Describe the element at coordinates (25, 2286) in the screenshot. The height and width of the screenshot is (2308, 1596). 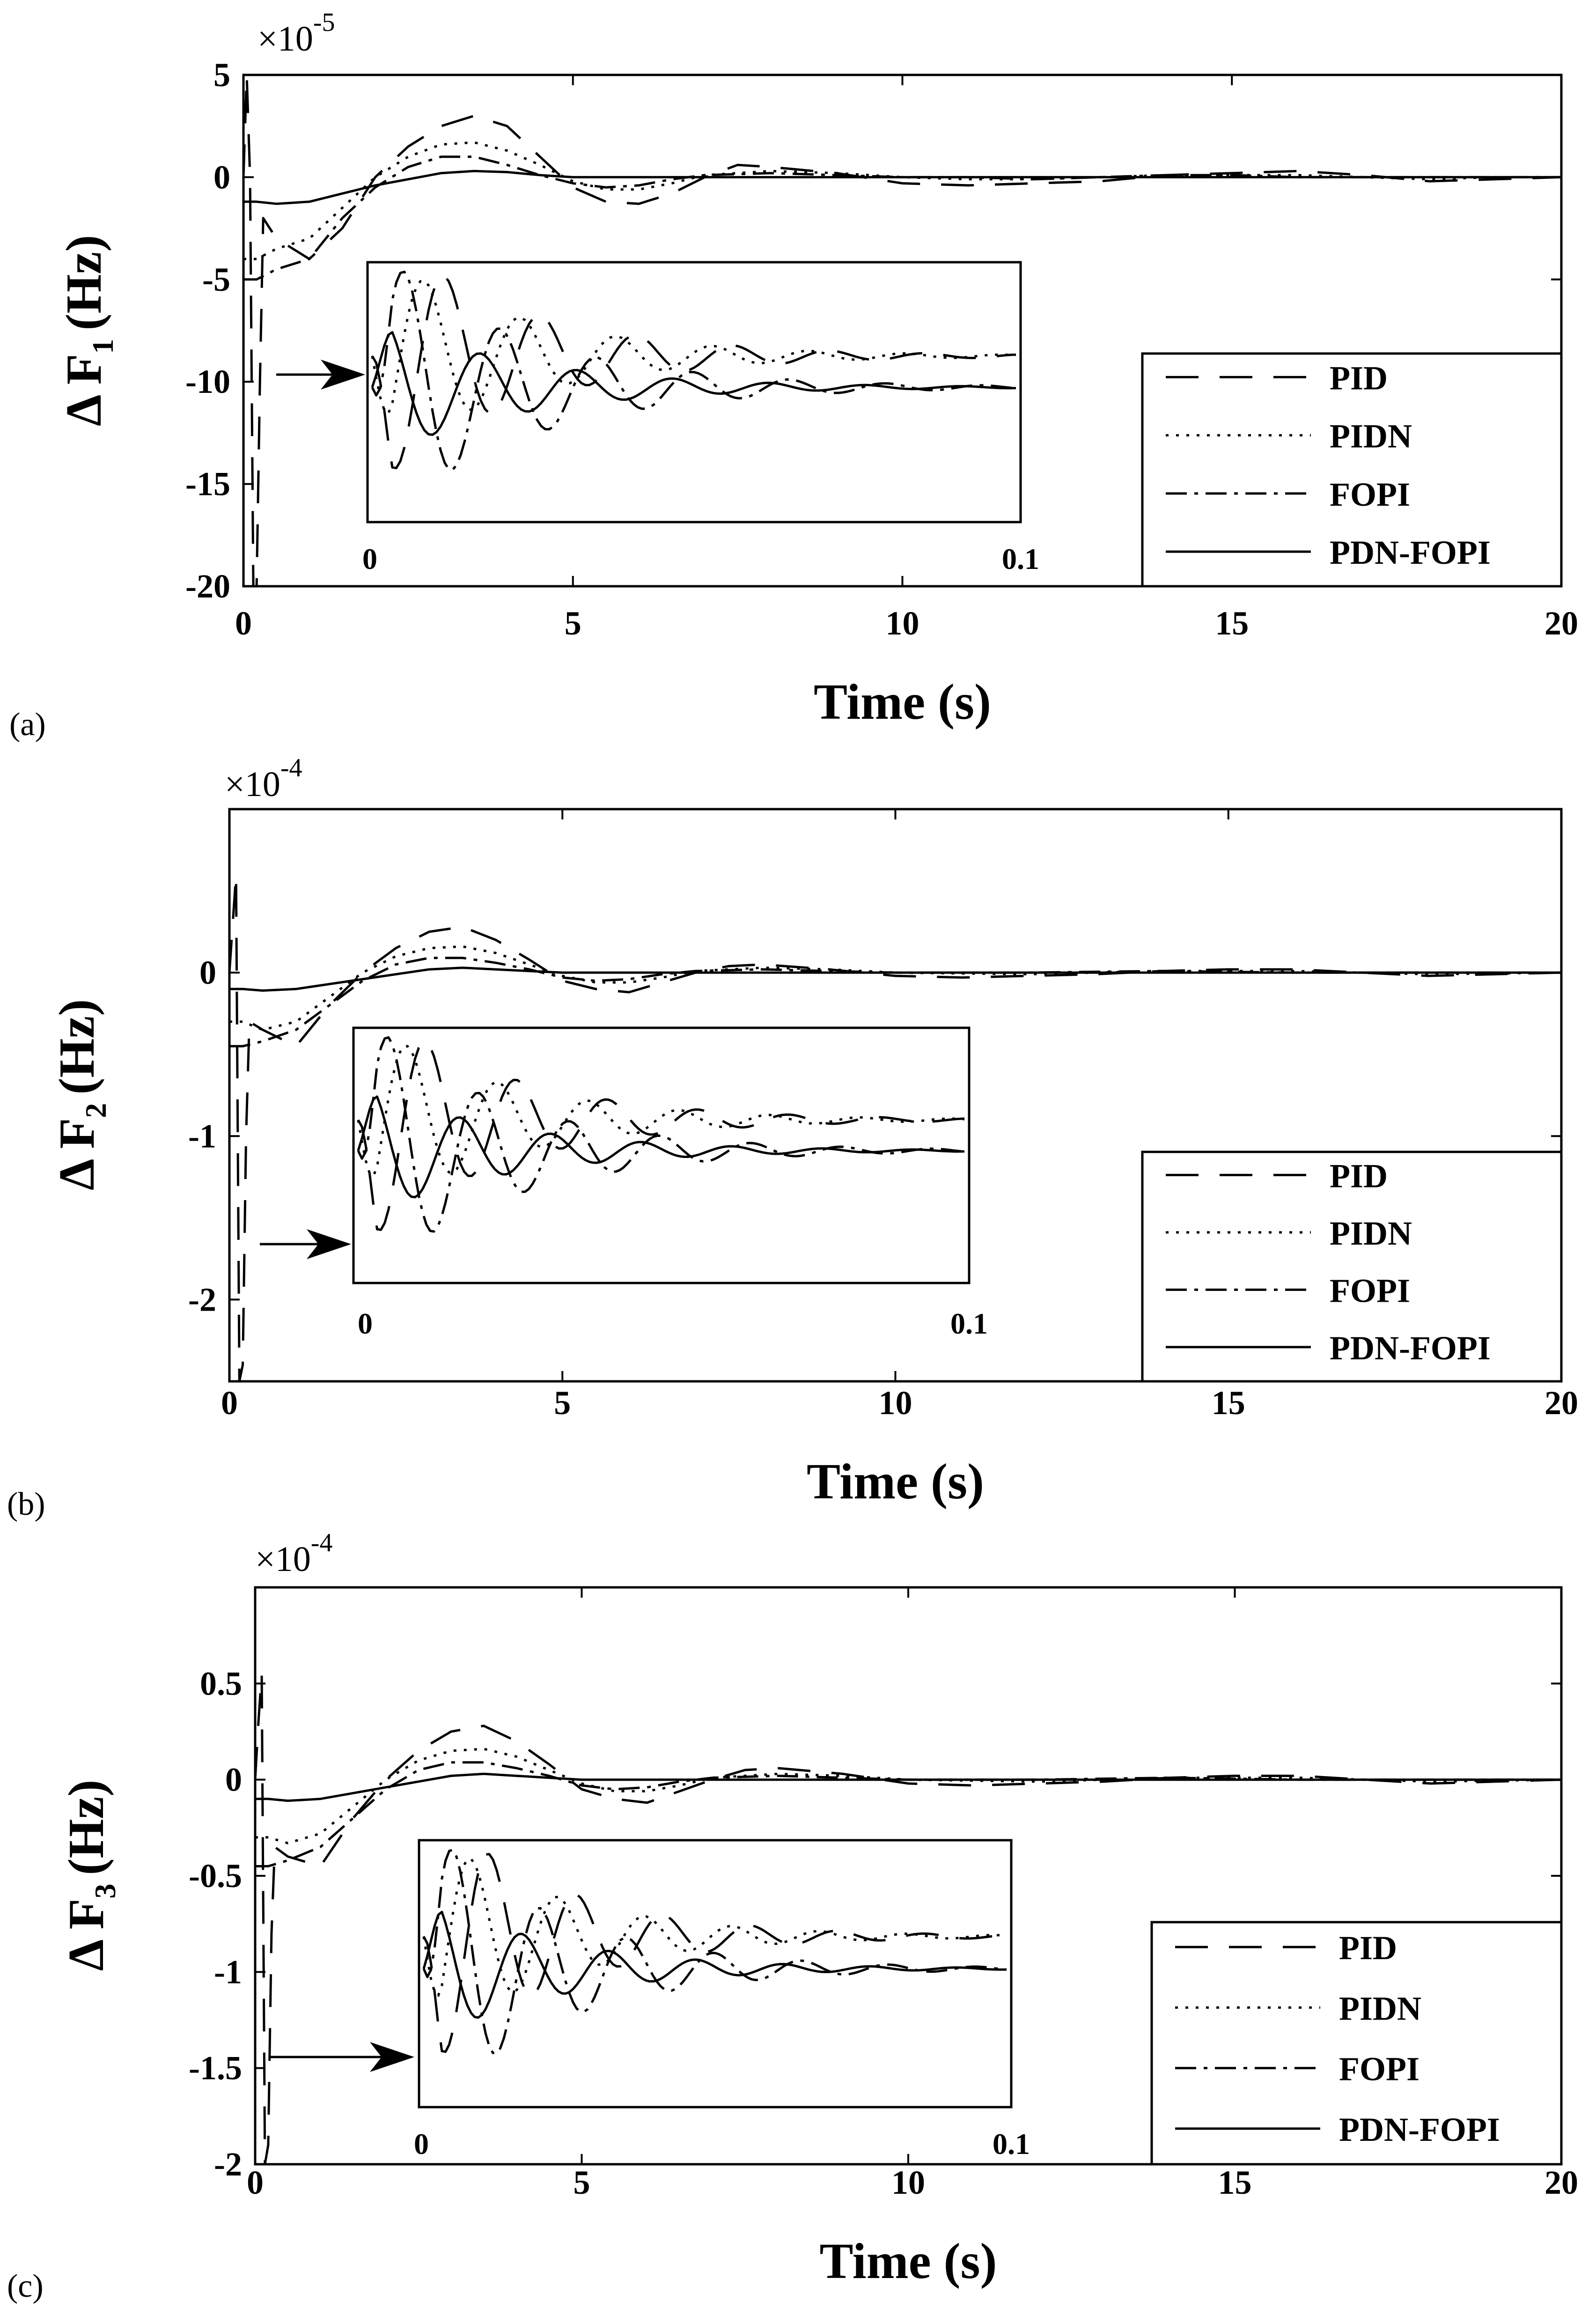
I see `panel-label: (c)` at that location.